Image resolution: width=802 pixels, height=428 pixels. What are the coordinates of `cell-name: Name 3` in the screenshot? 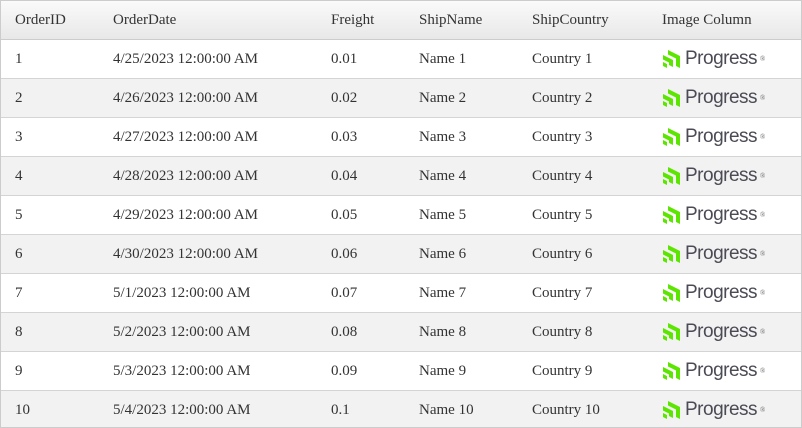 It's located at (461, 137).